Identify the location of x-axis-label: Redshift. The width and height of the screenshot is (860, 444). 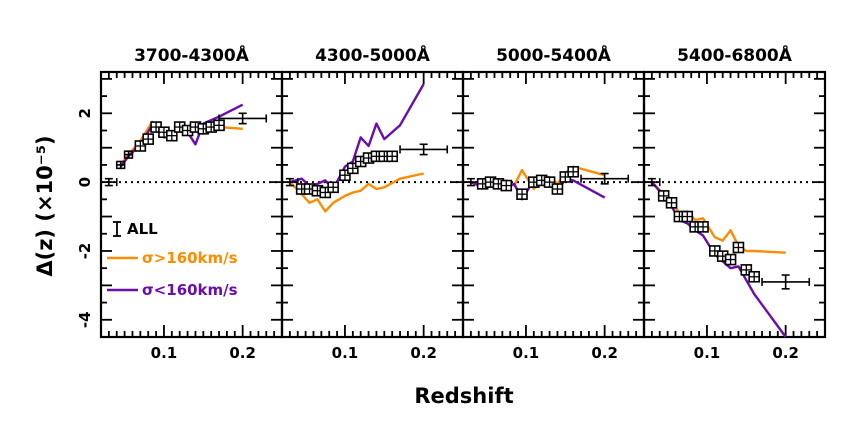
(463, 396).